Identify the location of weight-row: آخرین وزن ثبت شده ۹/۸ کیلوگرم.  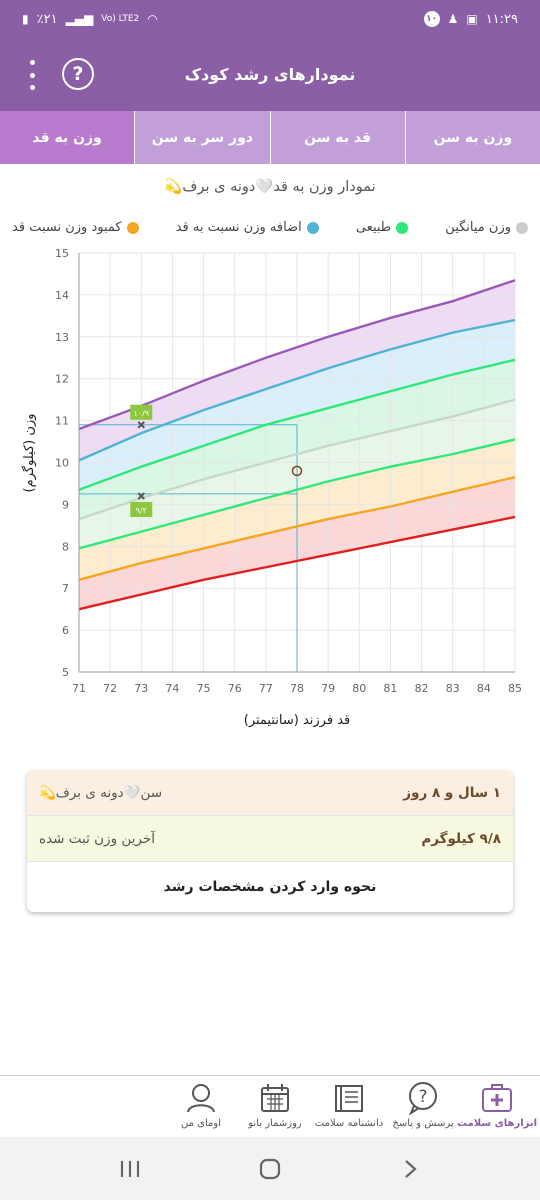
(270, 839).